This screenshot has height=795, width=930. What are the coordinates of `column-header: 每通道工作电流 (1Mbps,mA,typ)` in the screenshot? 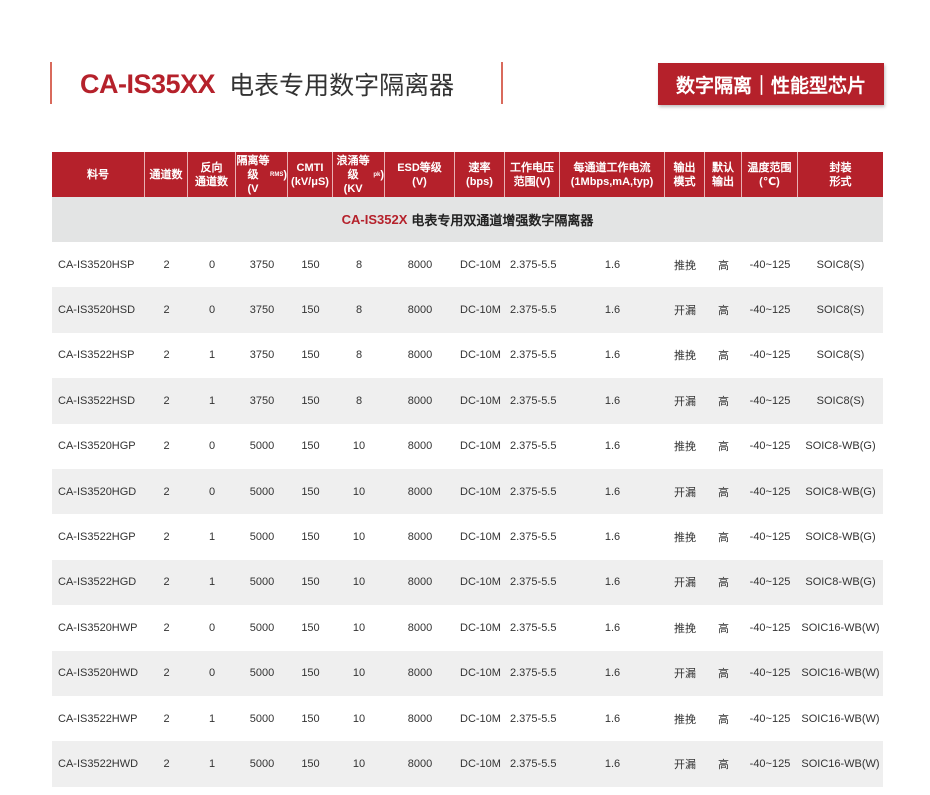 It's located at (612, 174).